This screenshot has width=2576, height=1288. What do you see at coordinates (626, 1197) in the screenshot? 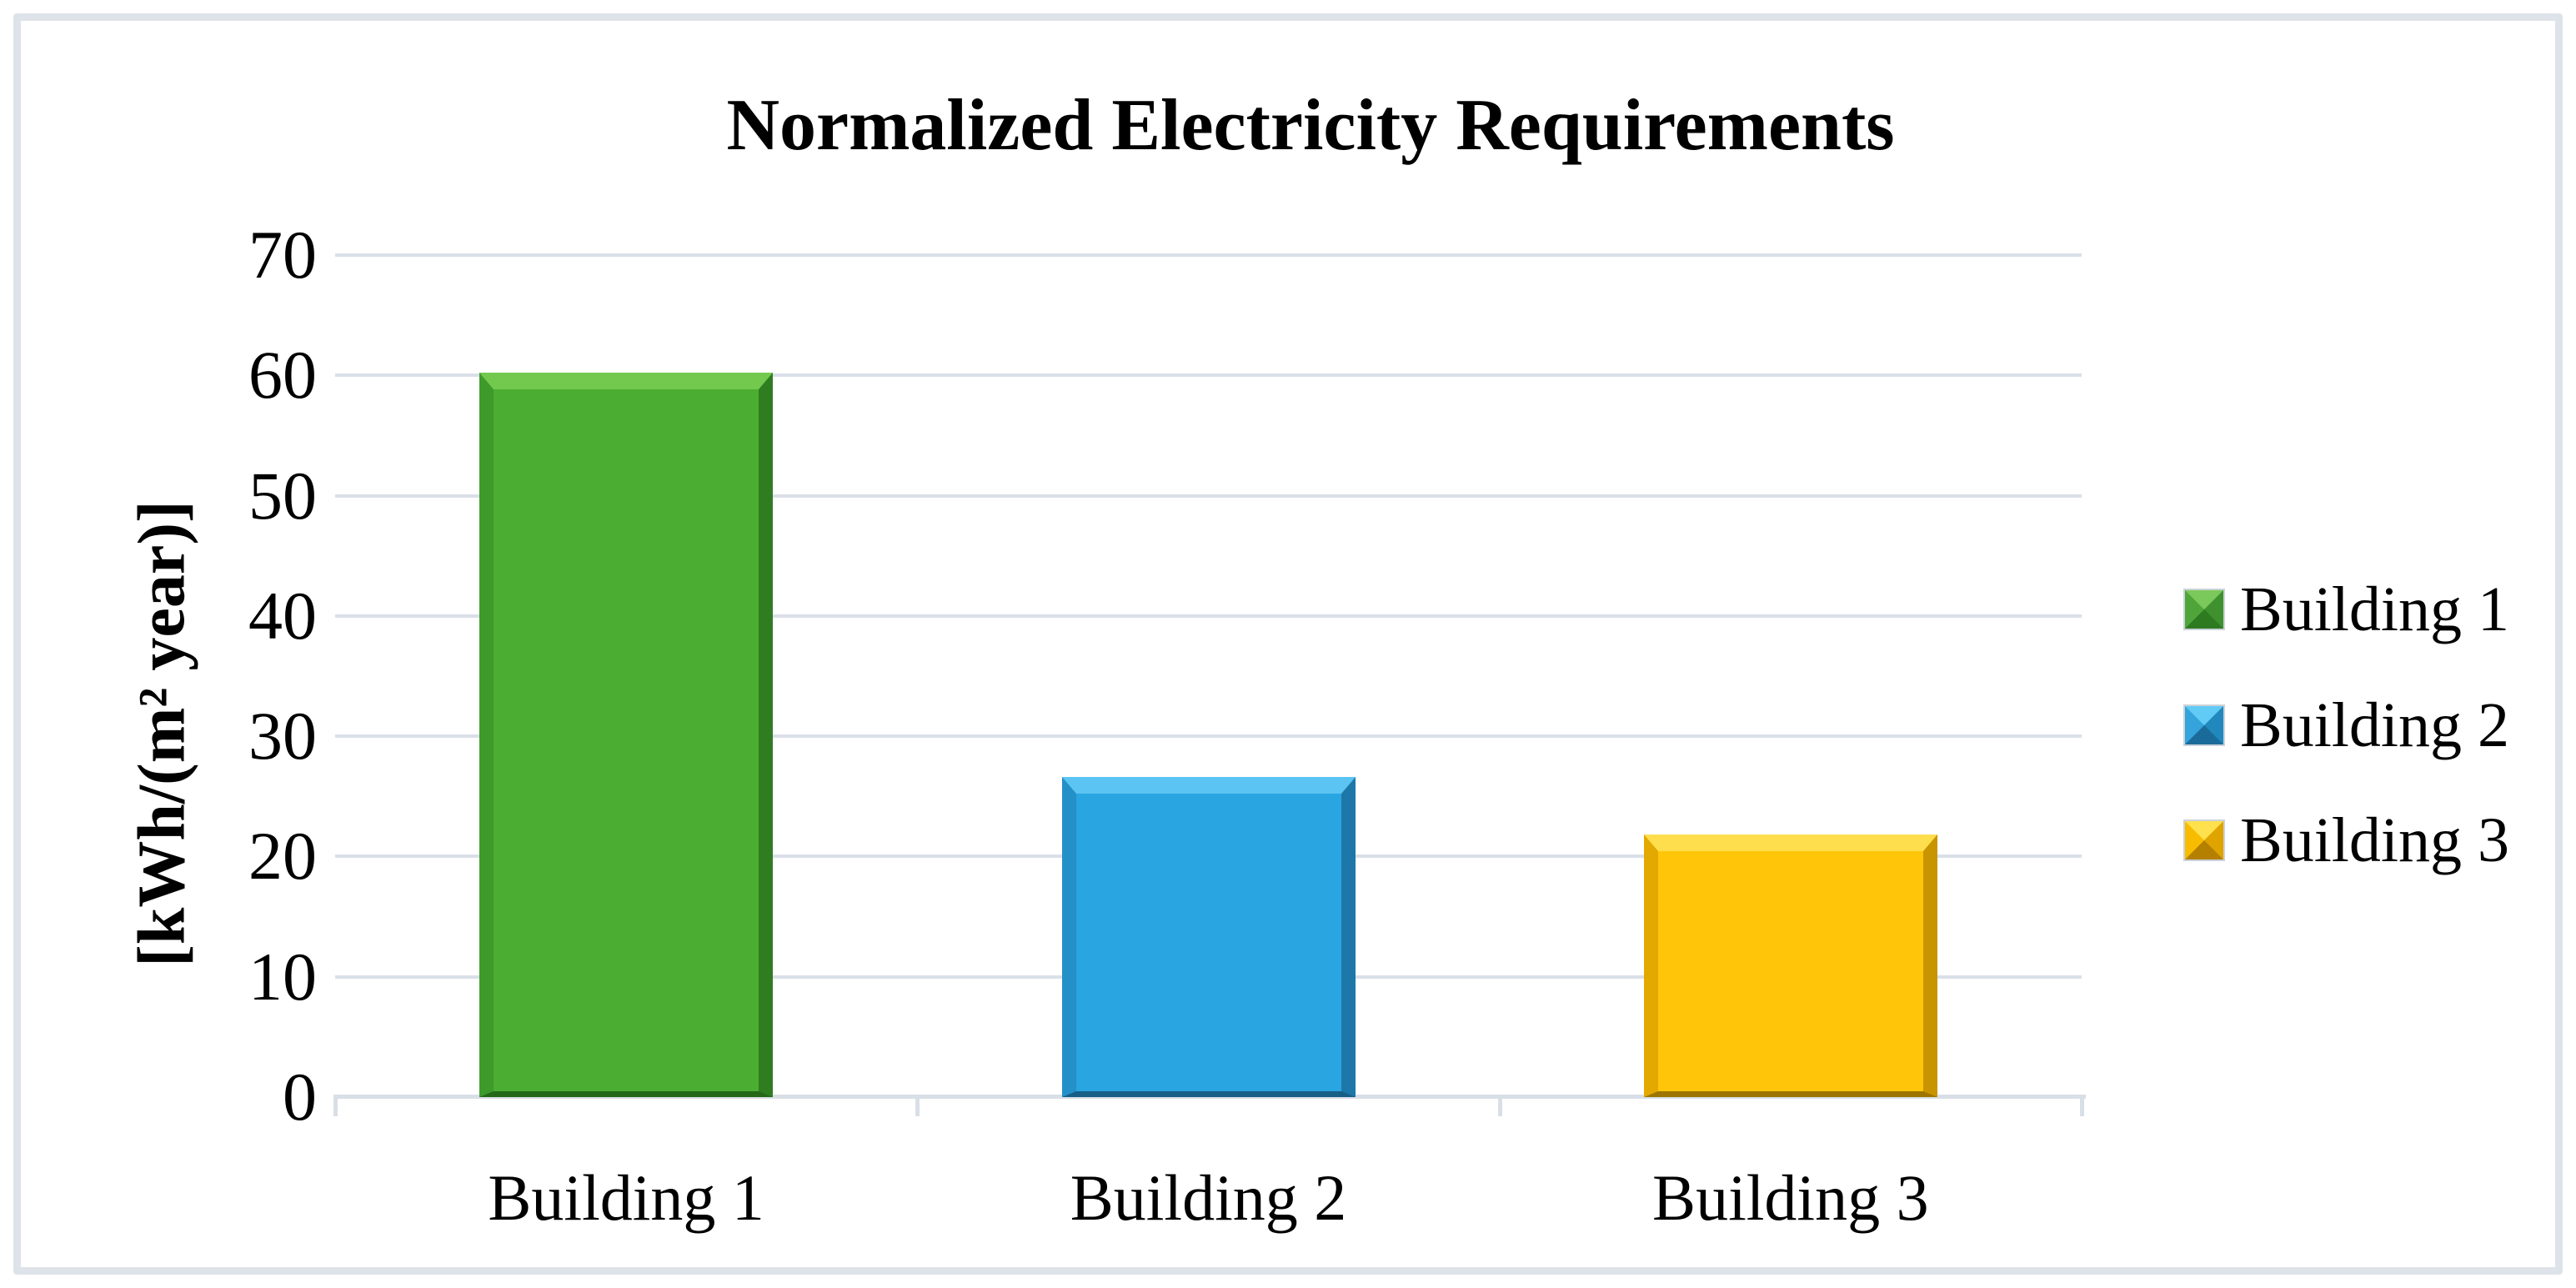
I see `x-label-building-1: Building 1` at bounding box center [626, 1197].